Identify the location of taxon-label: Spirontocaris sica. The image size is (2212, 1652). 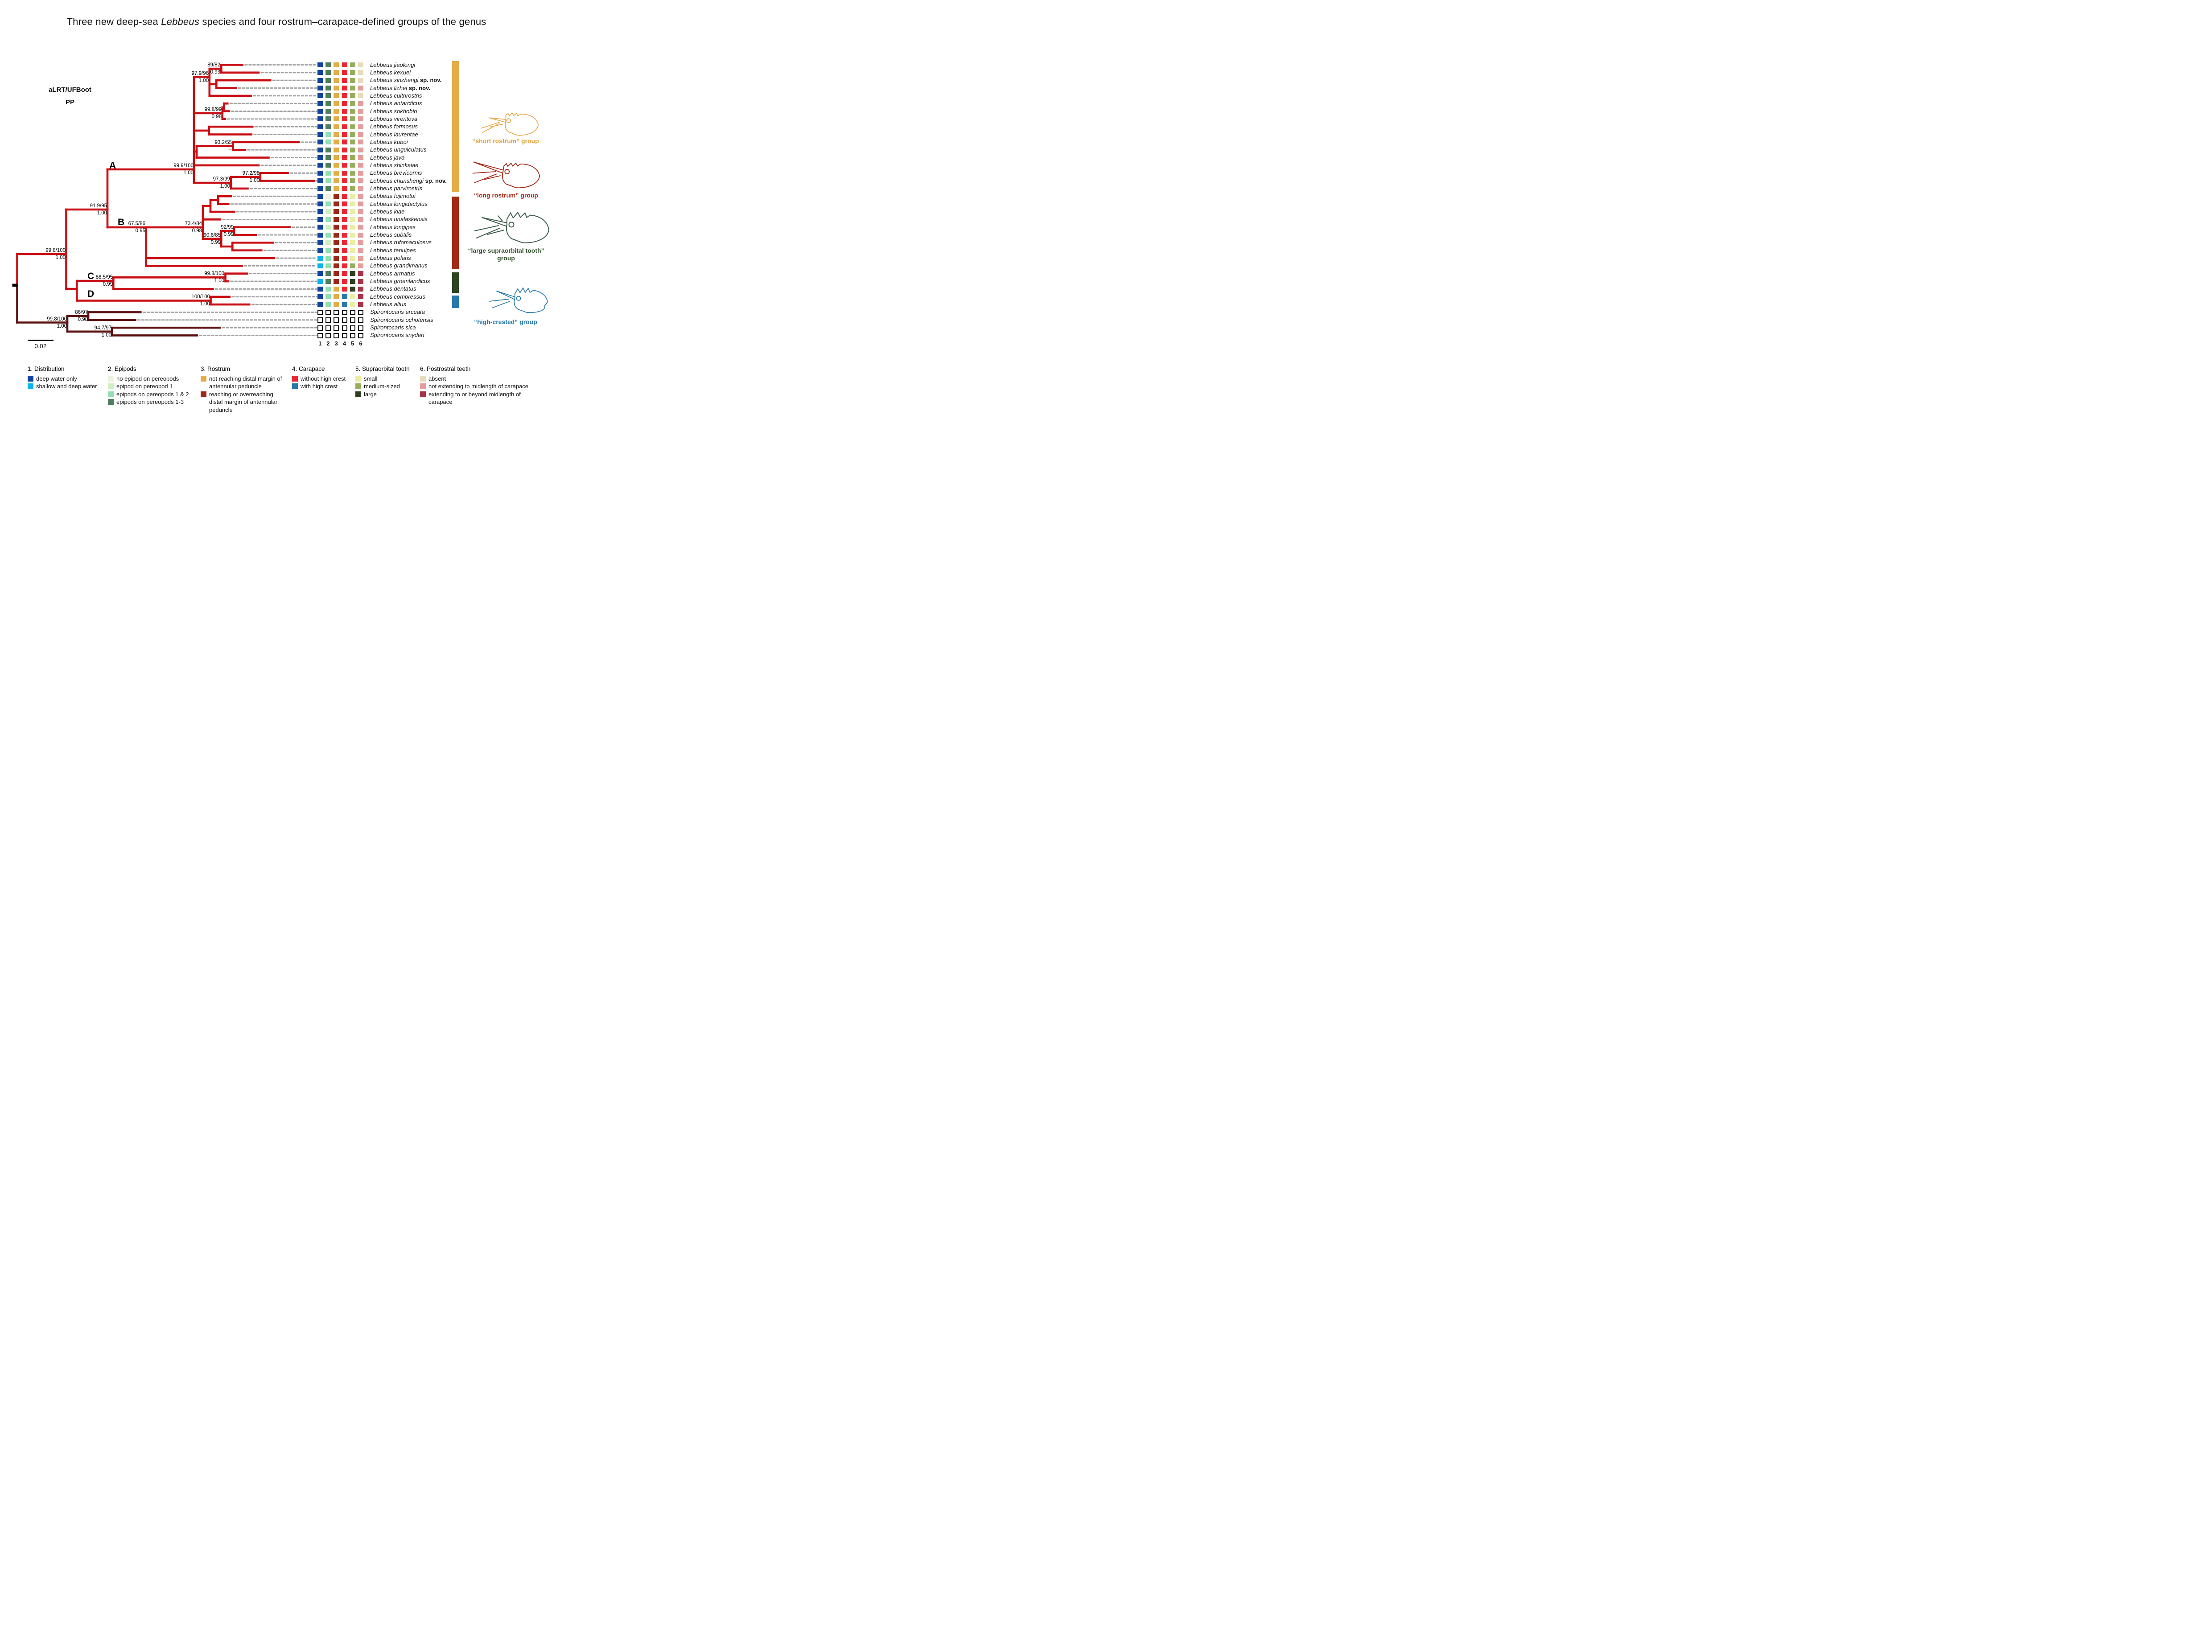
(393, 327).